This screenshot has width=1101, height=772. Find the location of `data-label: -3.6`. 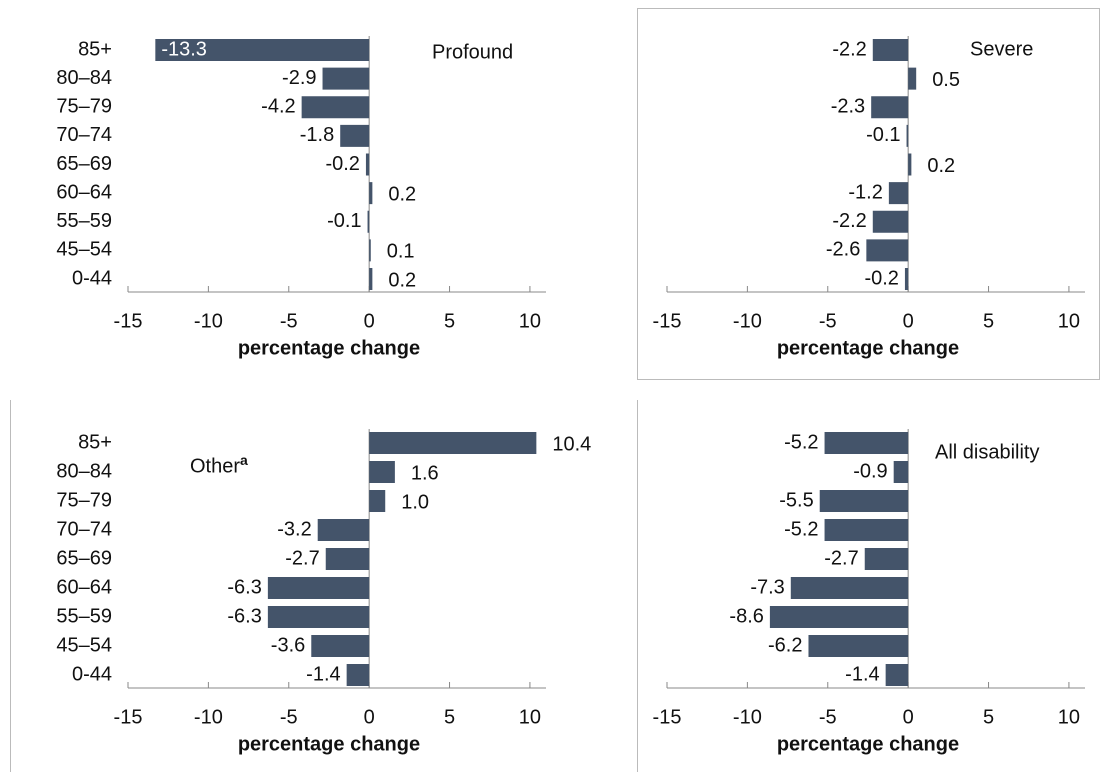

data-label: -3.6 is located at coordinates (288, 645).